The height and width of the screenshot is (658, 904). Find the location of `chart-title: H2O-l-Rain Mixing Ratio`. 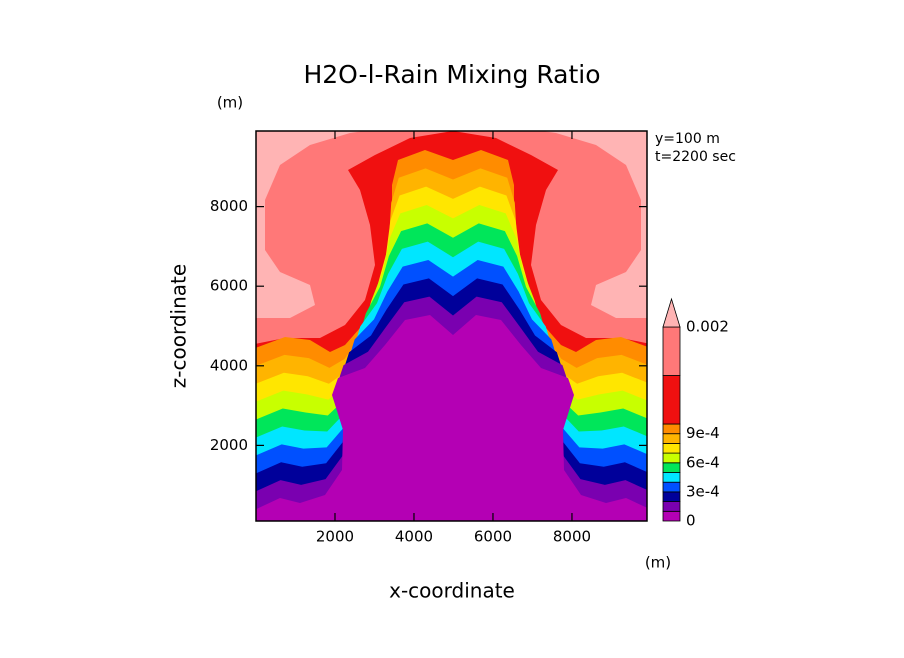

chart-title: H2O-l-Rain Mixing Ratio is located at coordinates (451, 74).